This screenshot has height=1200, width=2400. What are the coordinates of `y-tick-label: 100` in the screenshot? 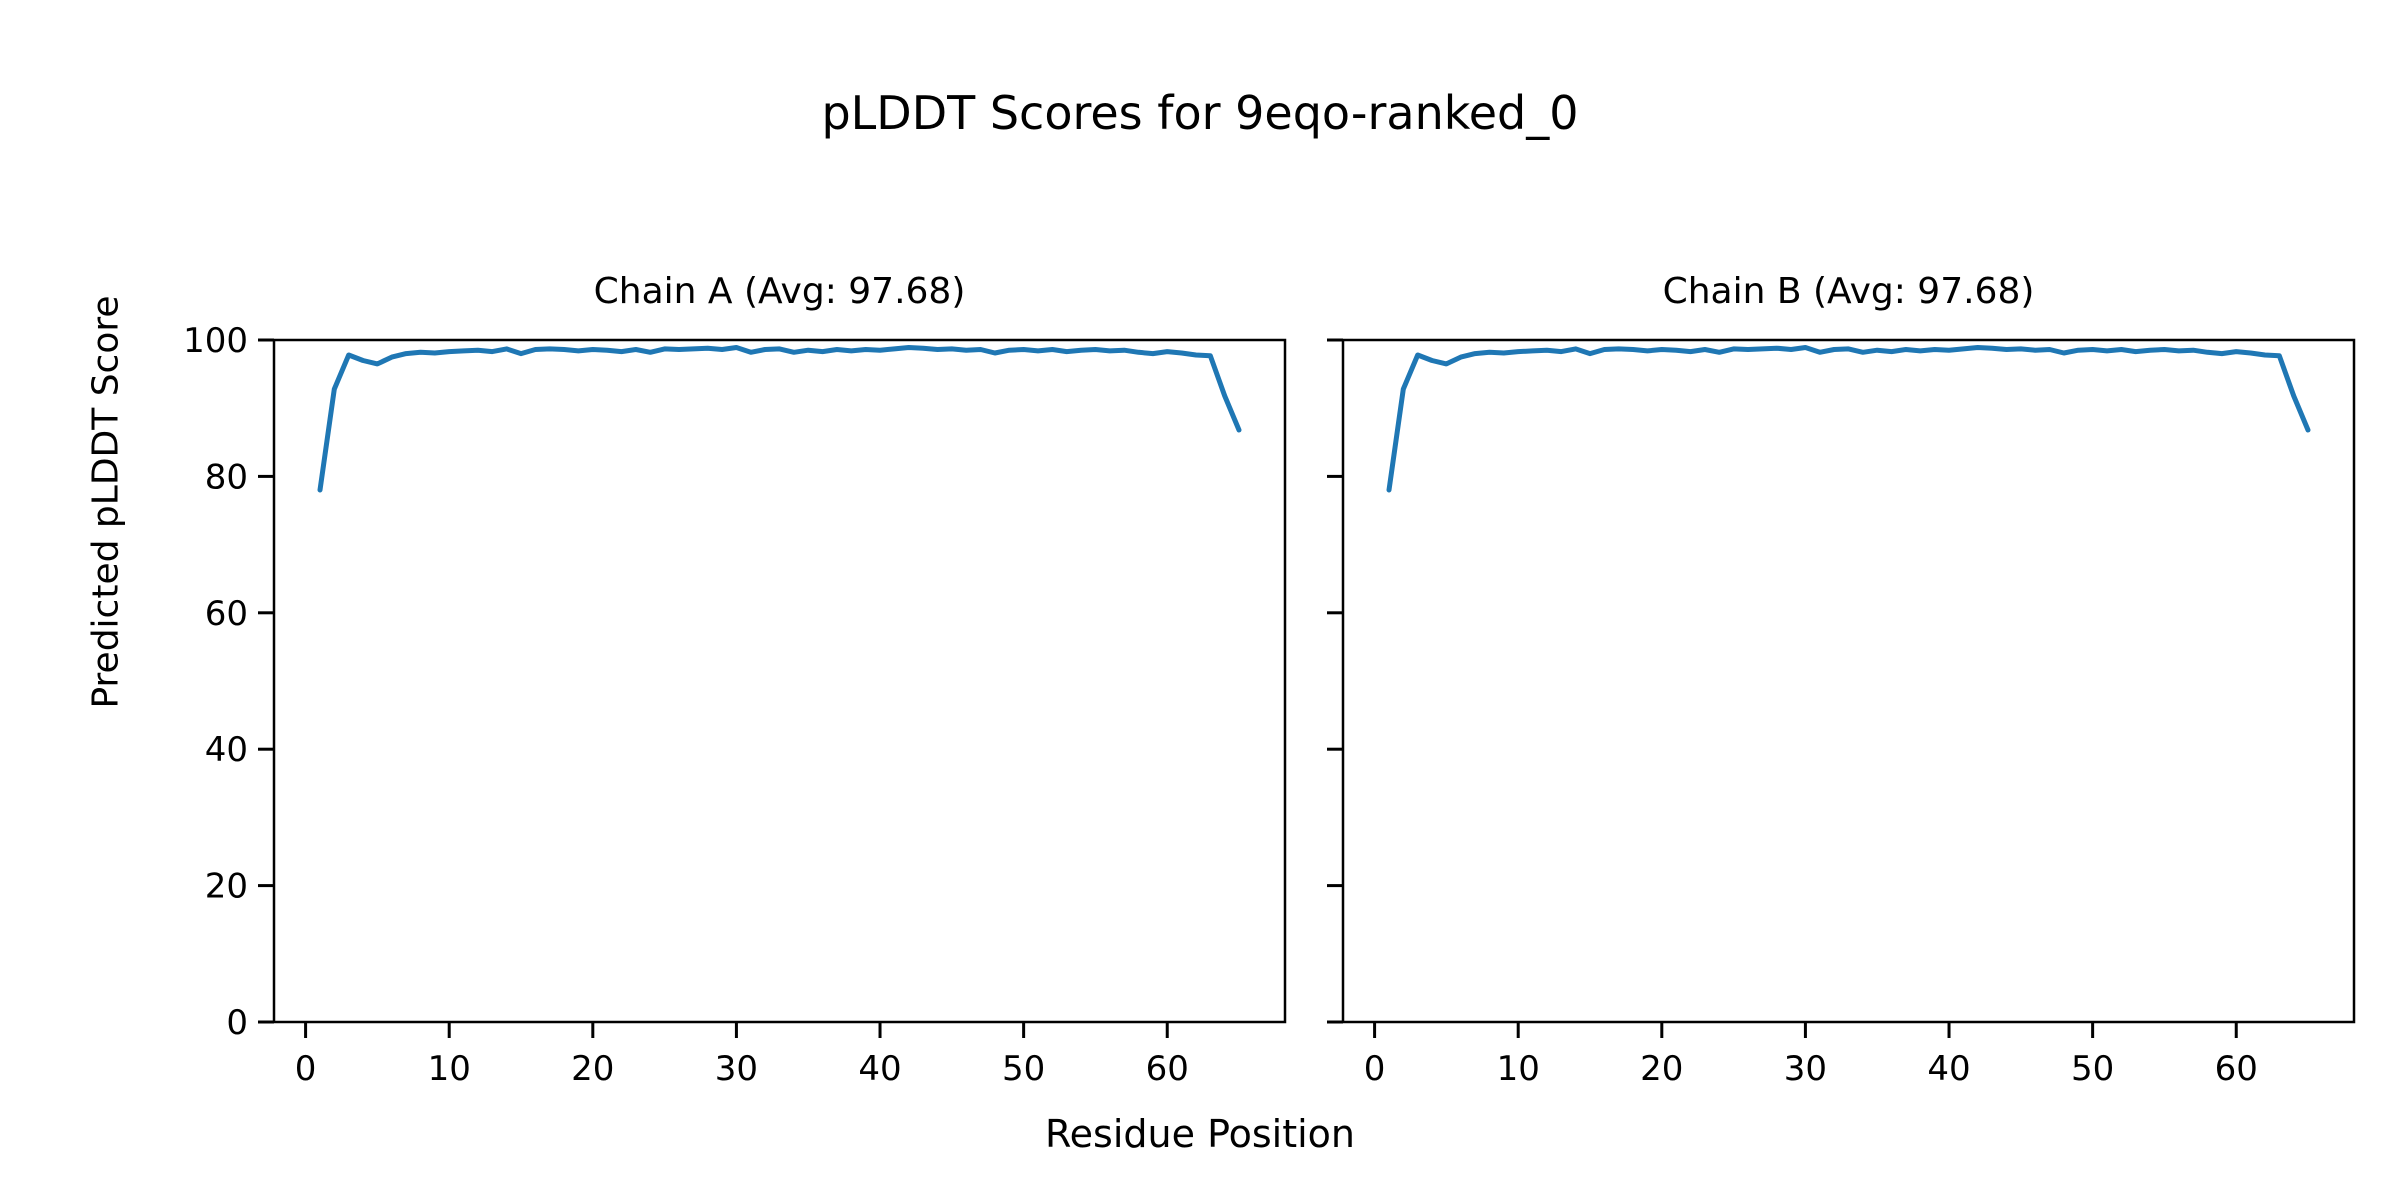 It's located at (215, 341).